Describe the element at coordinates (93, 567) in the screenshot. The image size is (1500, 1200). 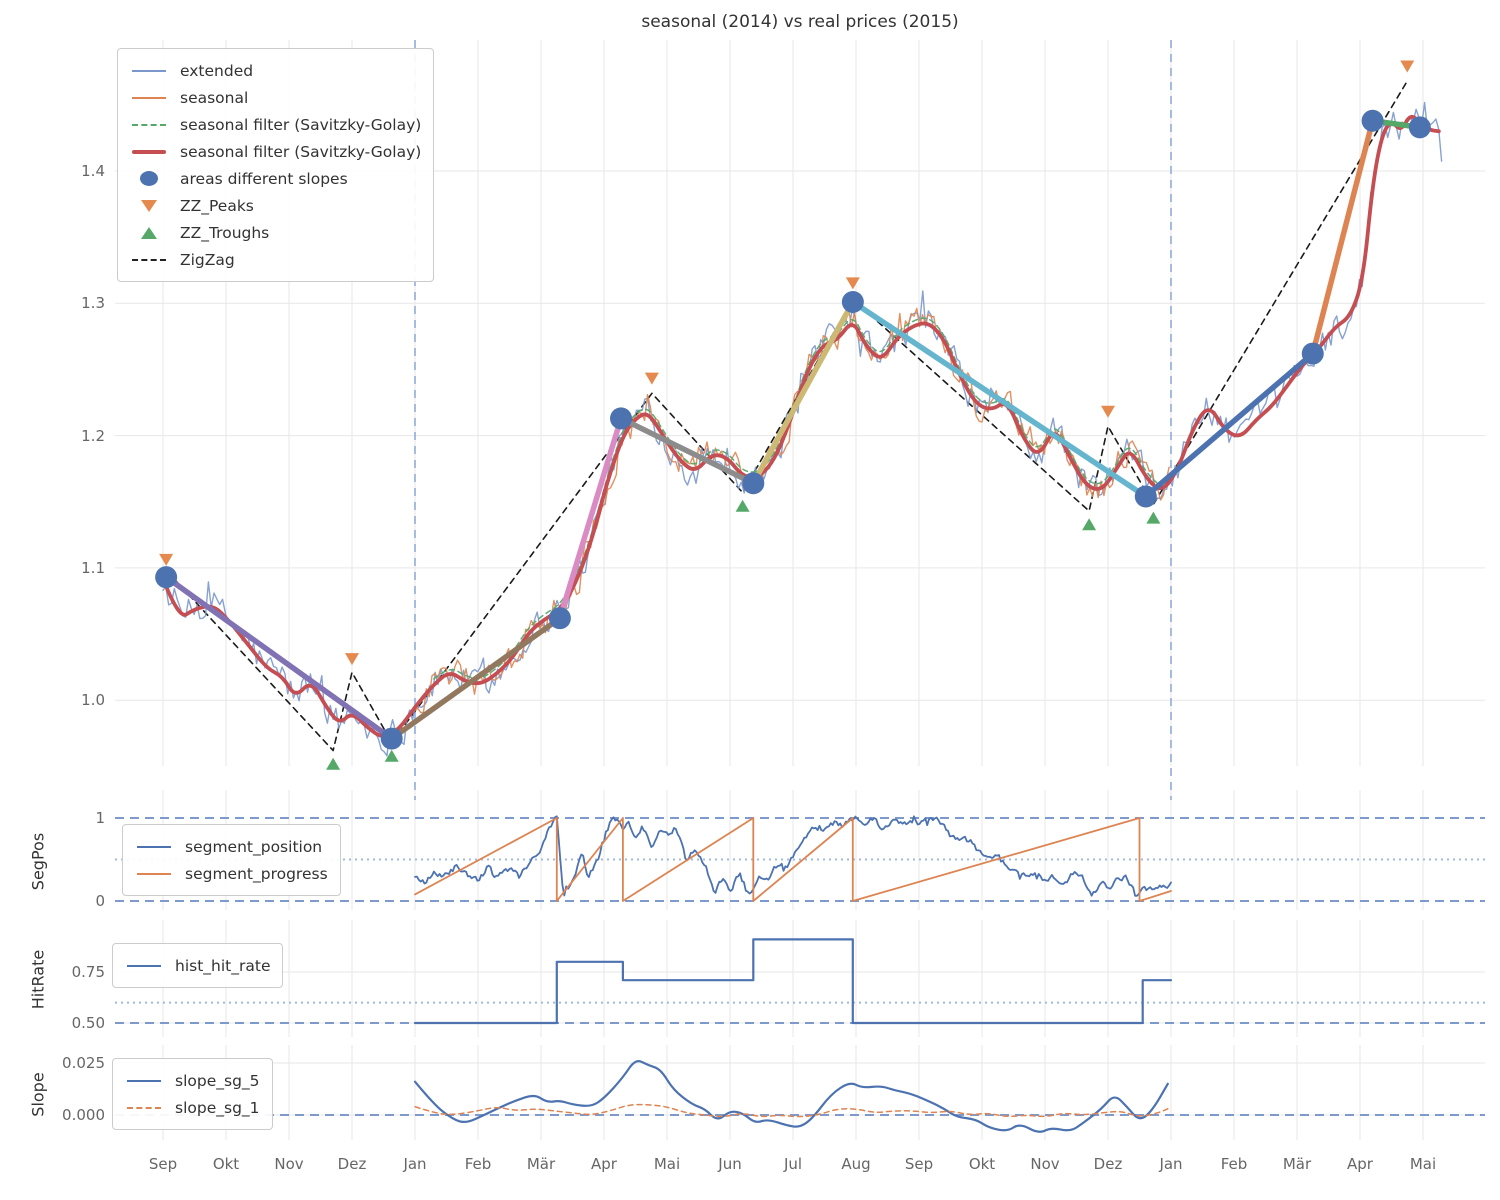
I see `main-y-tick-label: 1.1` at that location.